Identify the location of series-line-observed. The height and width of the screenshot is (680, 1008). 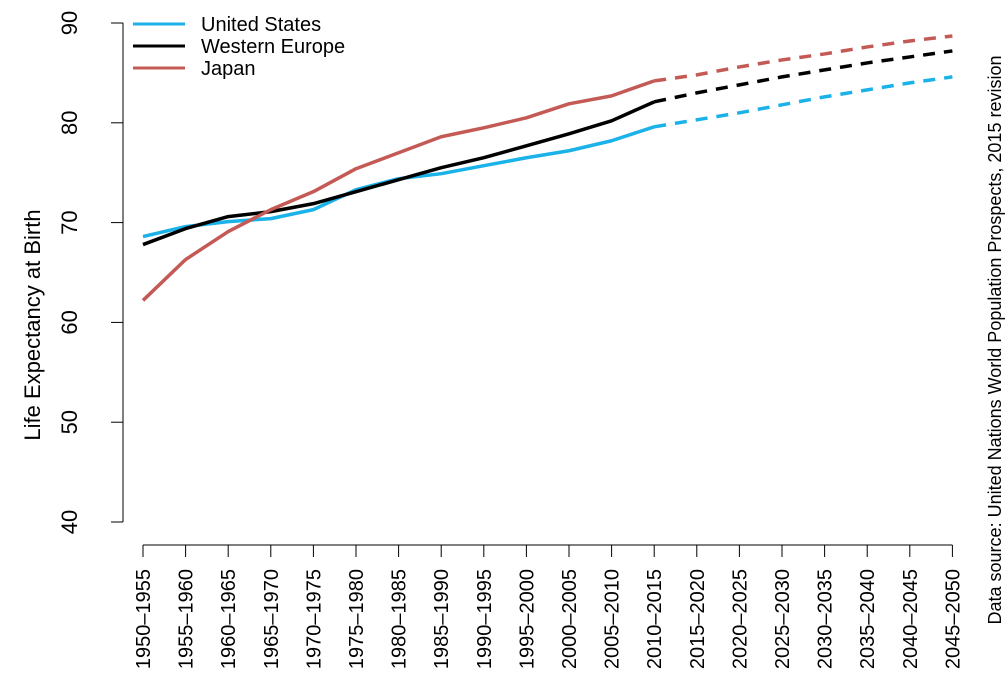
(398, 173).